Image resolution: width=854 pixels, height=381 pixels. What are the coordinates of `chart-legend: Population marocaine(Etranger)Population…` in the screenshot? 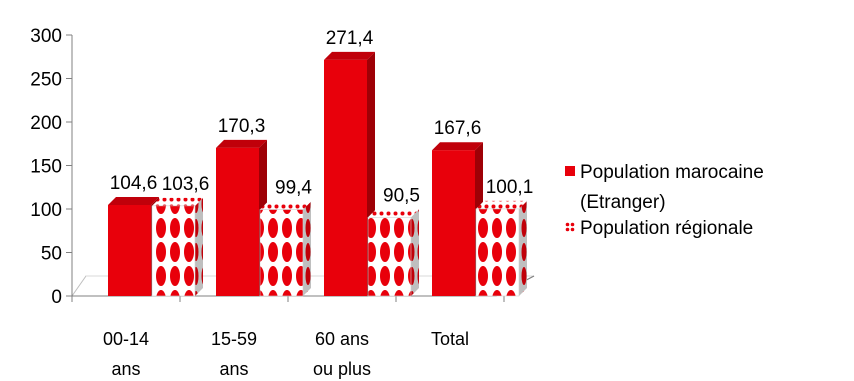 It's located at (664, 200).